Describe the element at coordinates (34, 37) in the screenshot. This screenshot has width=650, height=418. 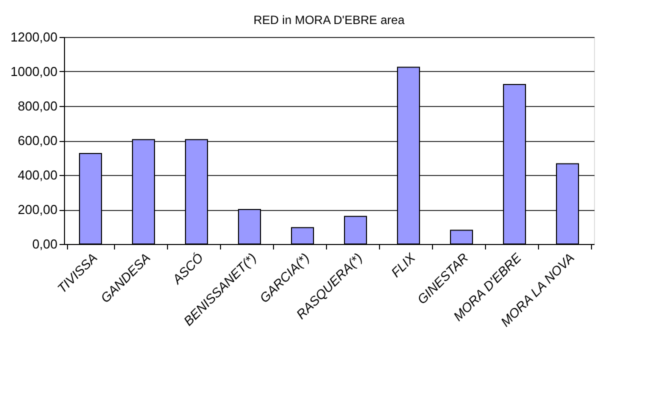
I see `y-tick-label: 1200,00` at that location.